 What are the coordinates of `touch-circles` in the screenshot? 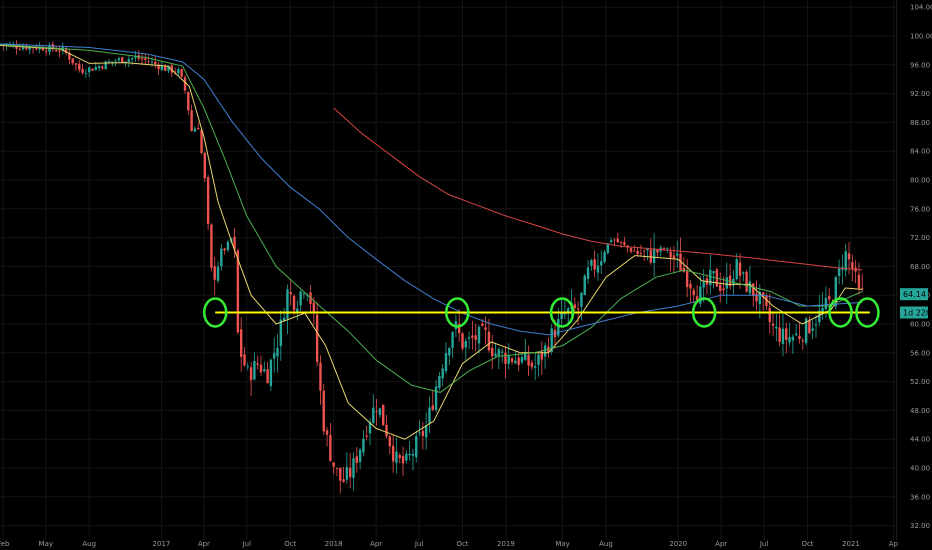 It's located at (541, 312).